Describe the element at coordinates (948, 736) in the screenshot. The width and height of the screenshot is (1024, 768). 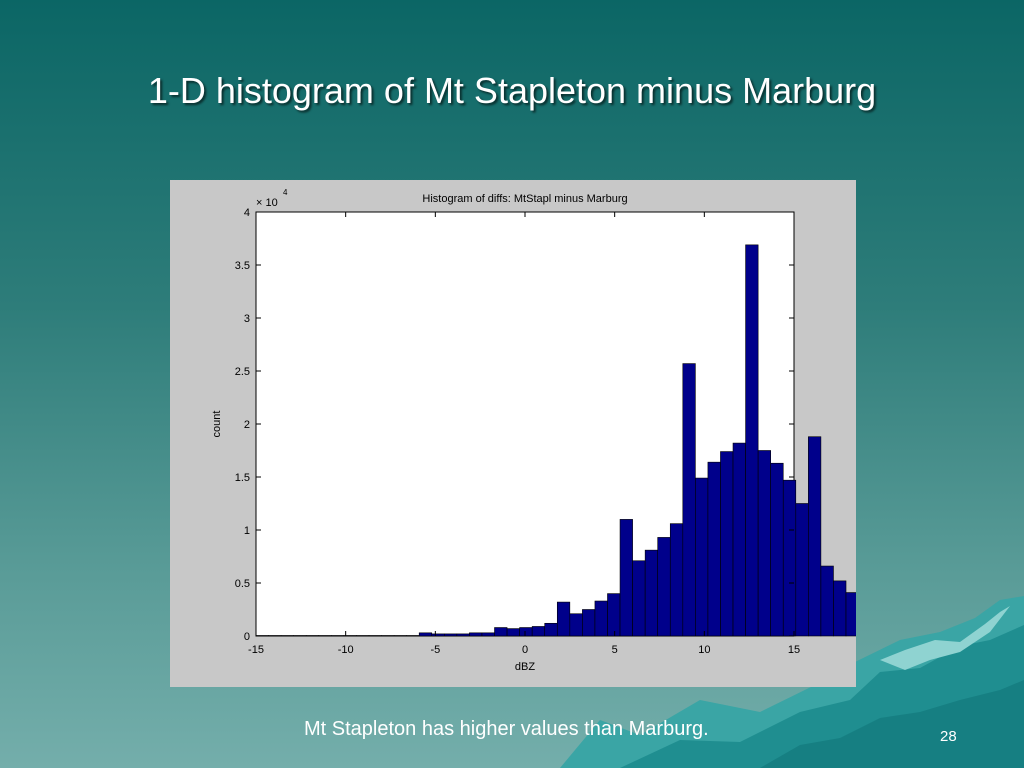
I see `slide-number: 28` at that location.